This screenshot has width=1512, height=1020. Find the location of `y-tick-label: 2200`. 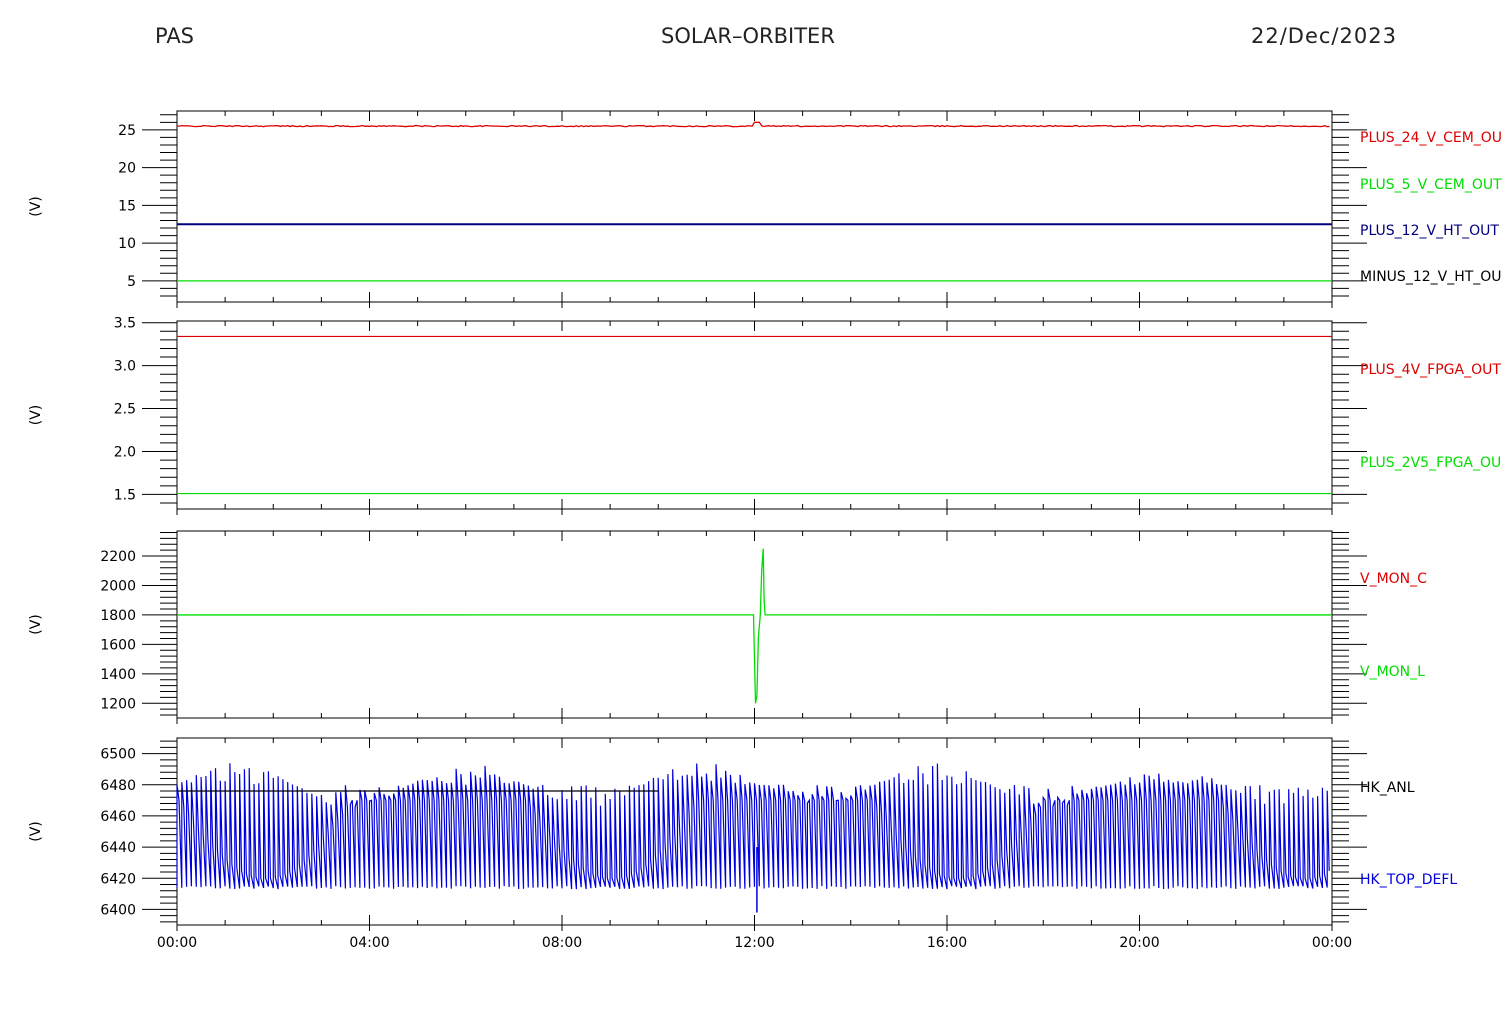

y-tick-label: 2200 is located at coordinates (118, 557).